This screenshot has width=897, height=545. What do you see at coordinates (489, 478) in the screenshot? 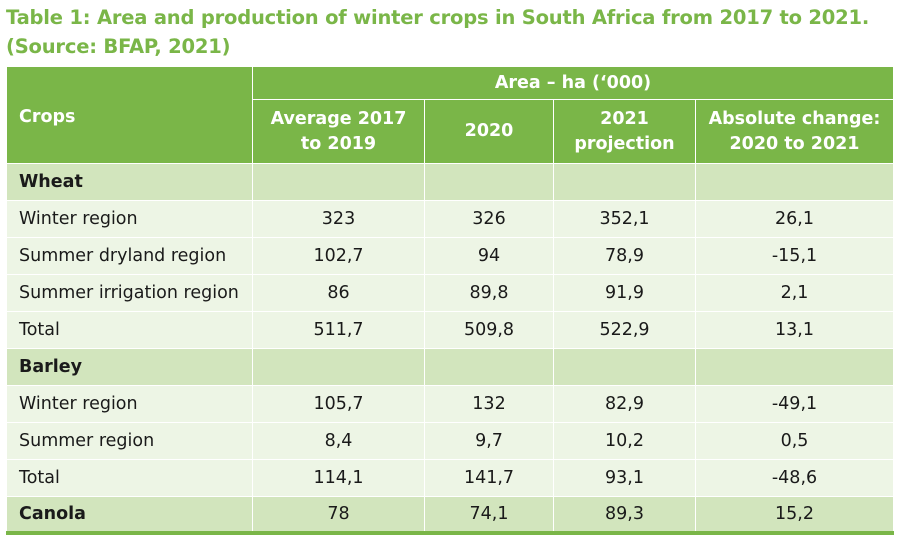
I see `cell-2020: 141,7` at bounding box center [489, 478].